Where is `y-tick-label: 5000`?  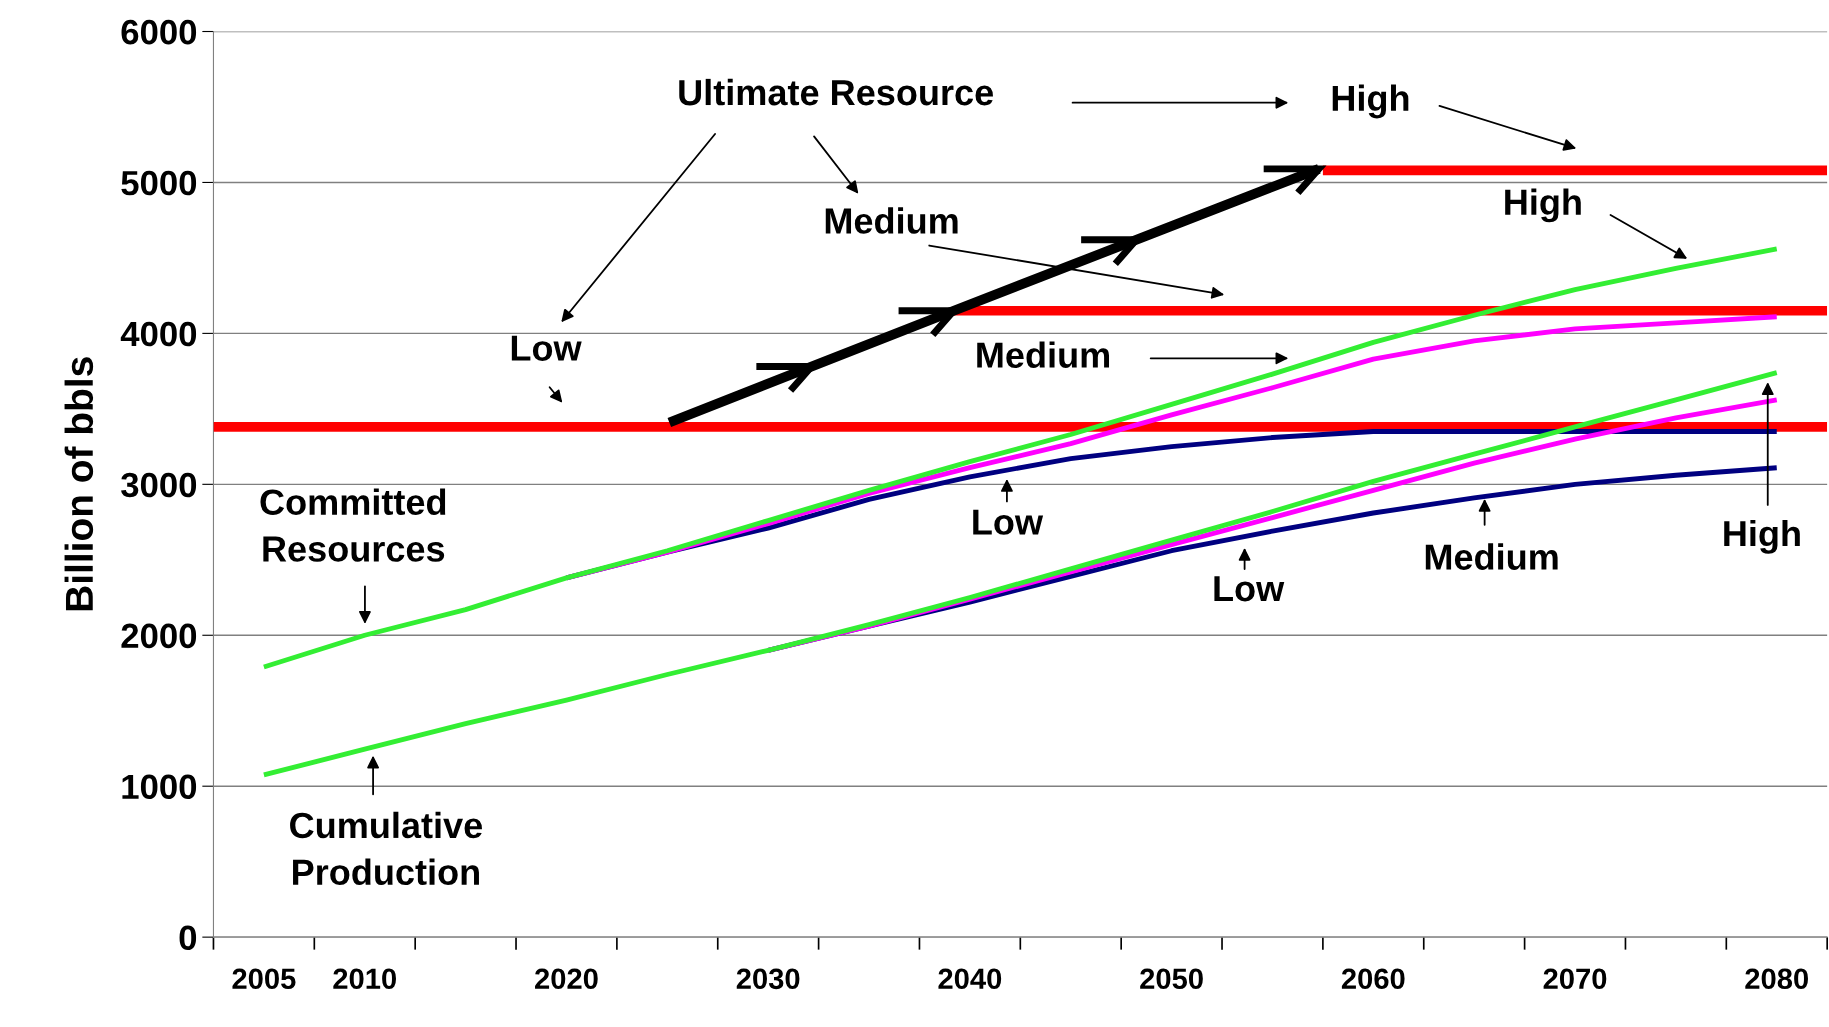 y-tick-label: 5000 is located at coordinates (159, 183).